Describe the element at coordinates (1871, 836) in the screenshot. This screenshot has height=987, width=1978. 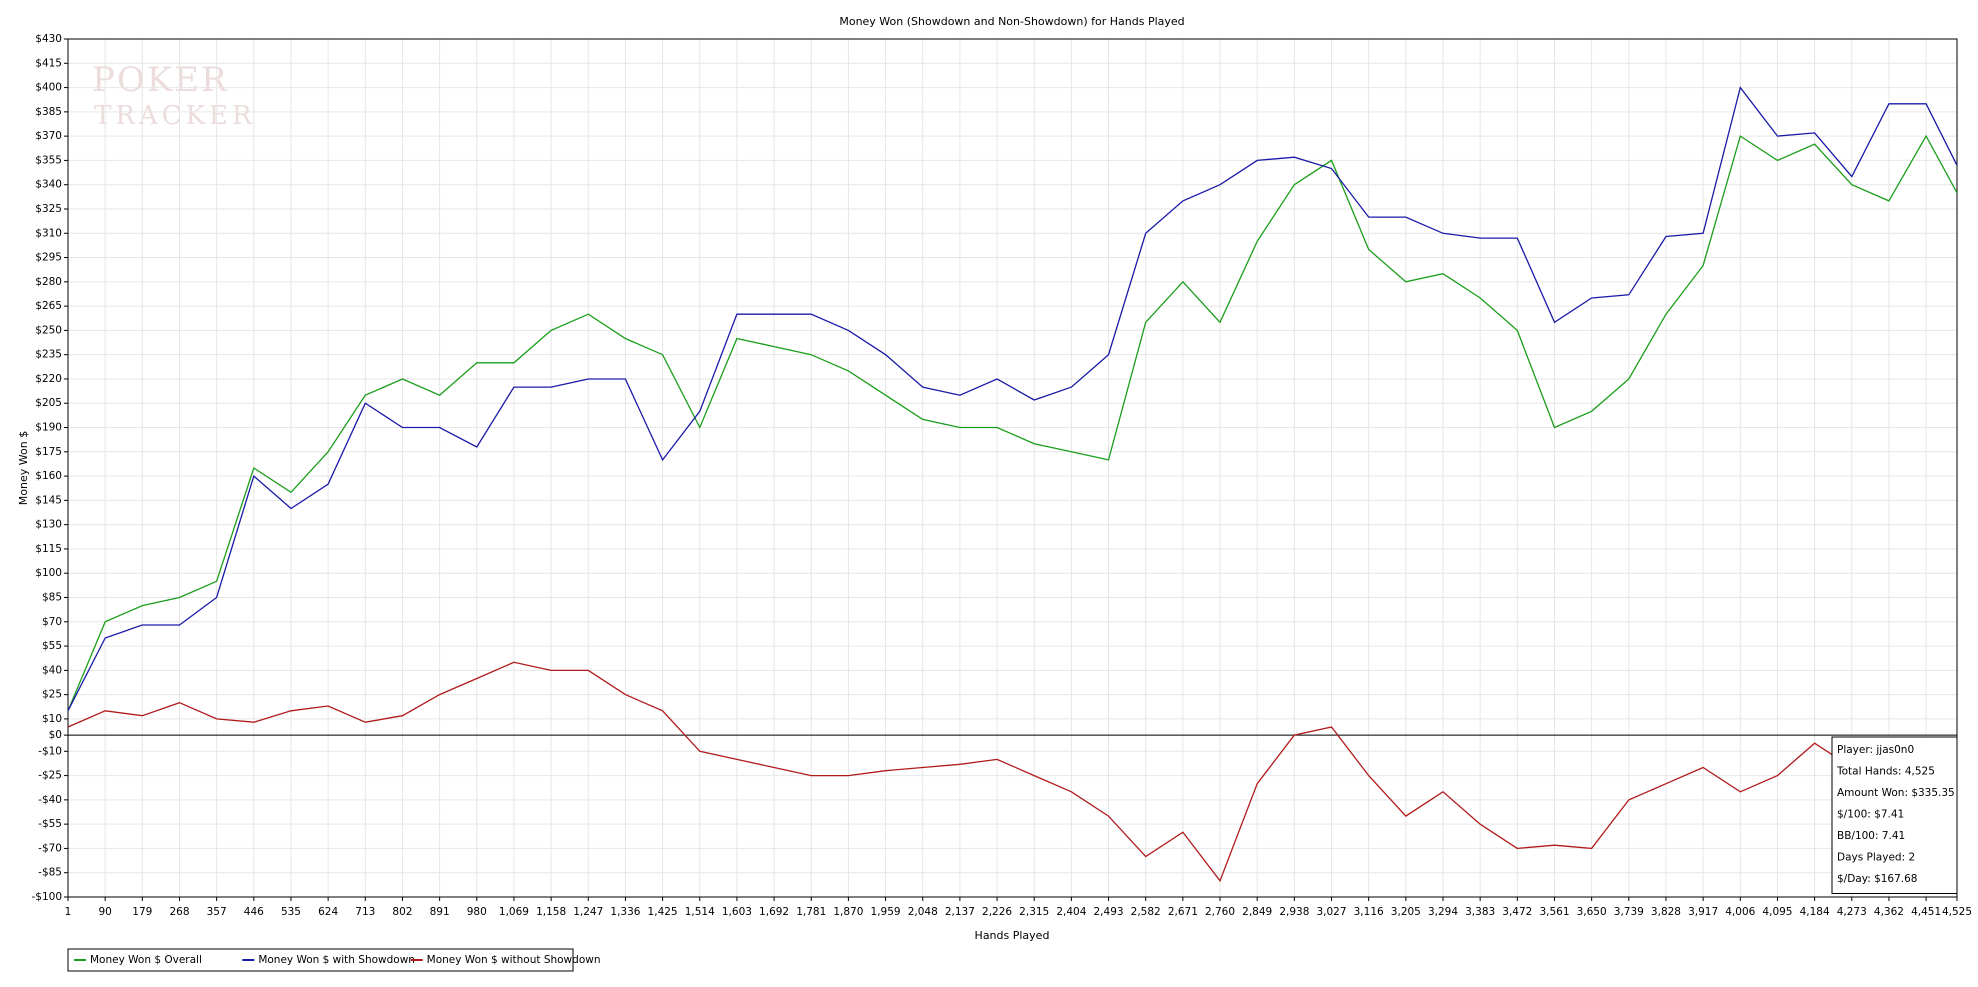
I see `info-text: BB/100: 7.41` at that location.